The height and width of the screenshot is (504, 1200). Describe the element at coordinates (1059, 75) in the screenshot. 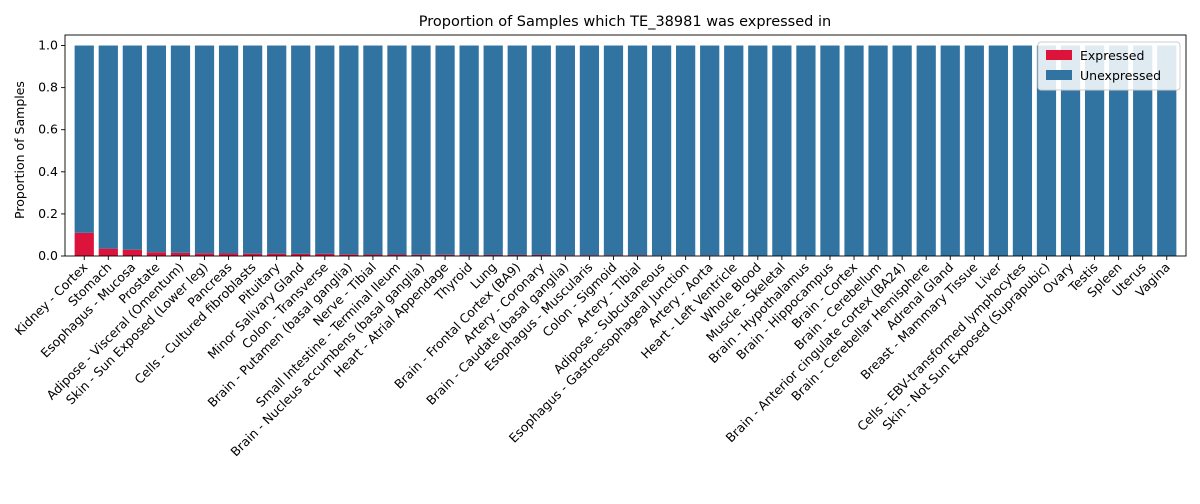

I see `legend-swatch-unexpressed` at that location.